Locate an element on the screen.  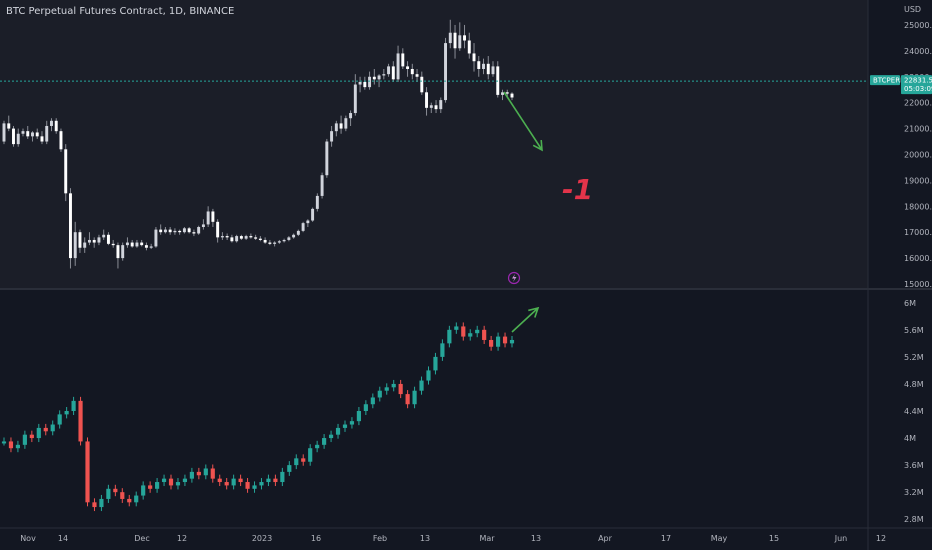
time-axis-label: Mar is located at coordinates (487, 538).